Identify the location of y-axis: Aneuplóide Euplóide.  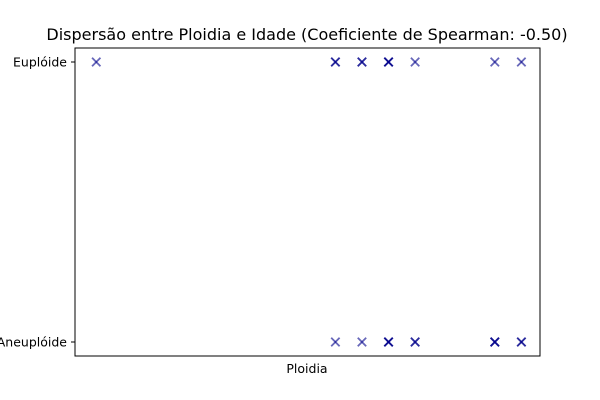
(37, 202).